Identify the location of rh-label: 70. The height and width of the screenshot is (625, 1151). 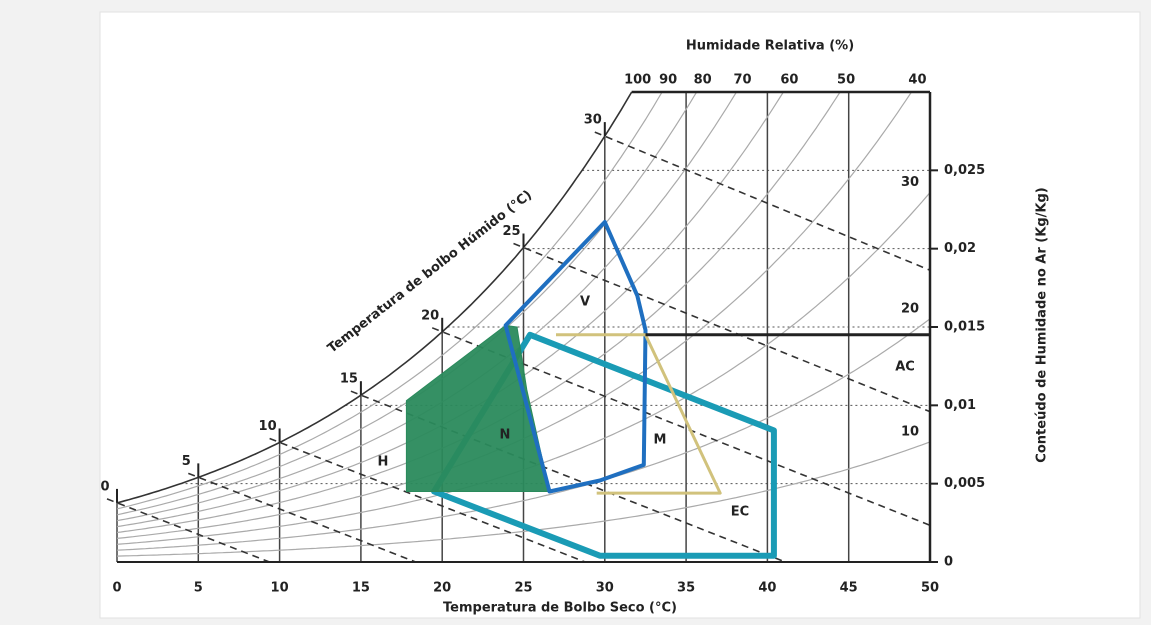
(742, 80).